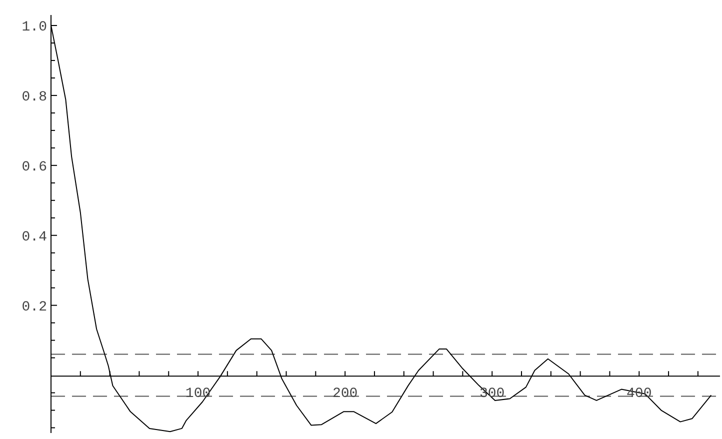 The width and height of the screenshot is (722, 439). I want to click on y-tick-label: 0.8, so click(34, 97).